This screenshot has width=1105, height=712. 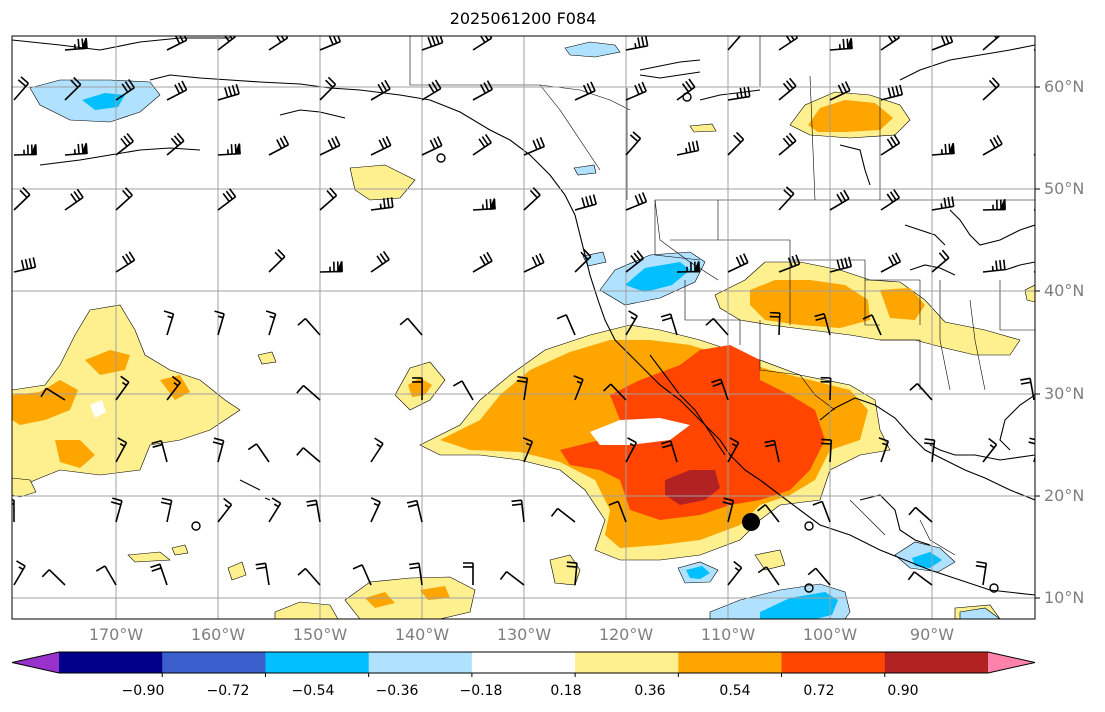 I want to click on lon-label-170w: 170°W, so click(x=116, y=634).